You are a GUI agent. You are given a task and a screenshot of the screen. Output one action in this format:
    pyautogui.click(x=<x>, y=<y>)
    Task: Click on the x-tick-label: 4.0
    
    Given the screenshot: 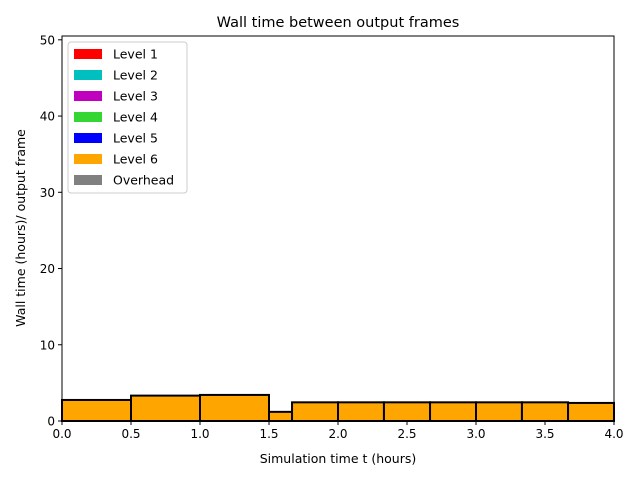 What is the action you would take?
    pyautogui.click(x=613, y=434)
    